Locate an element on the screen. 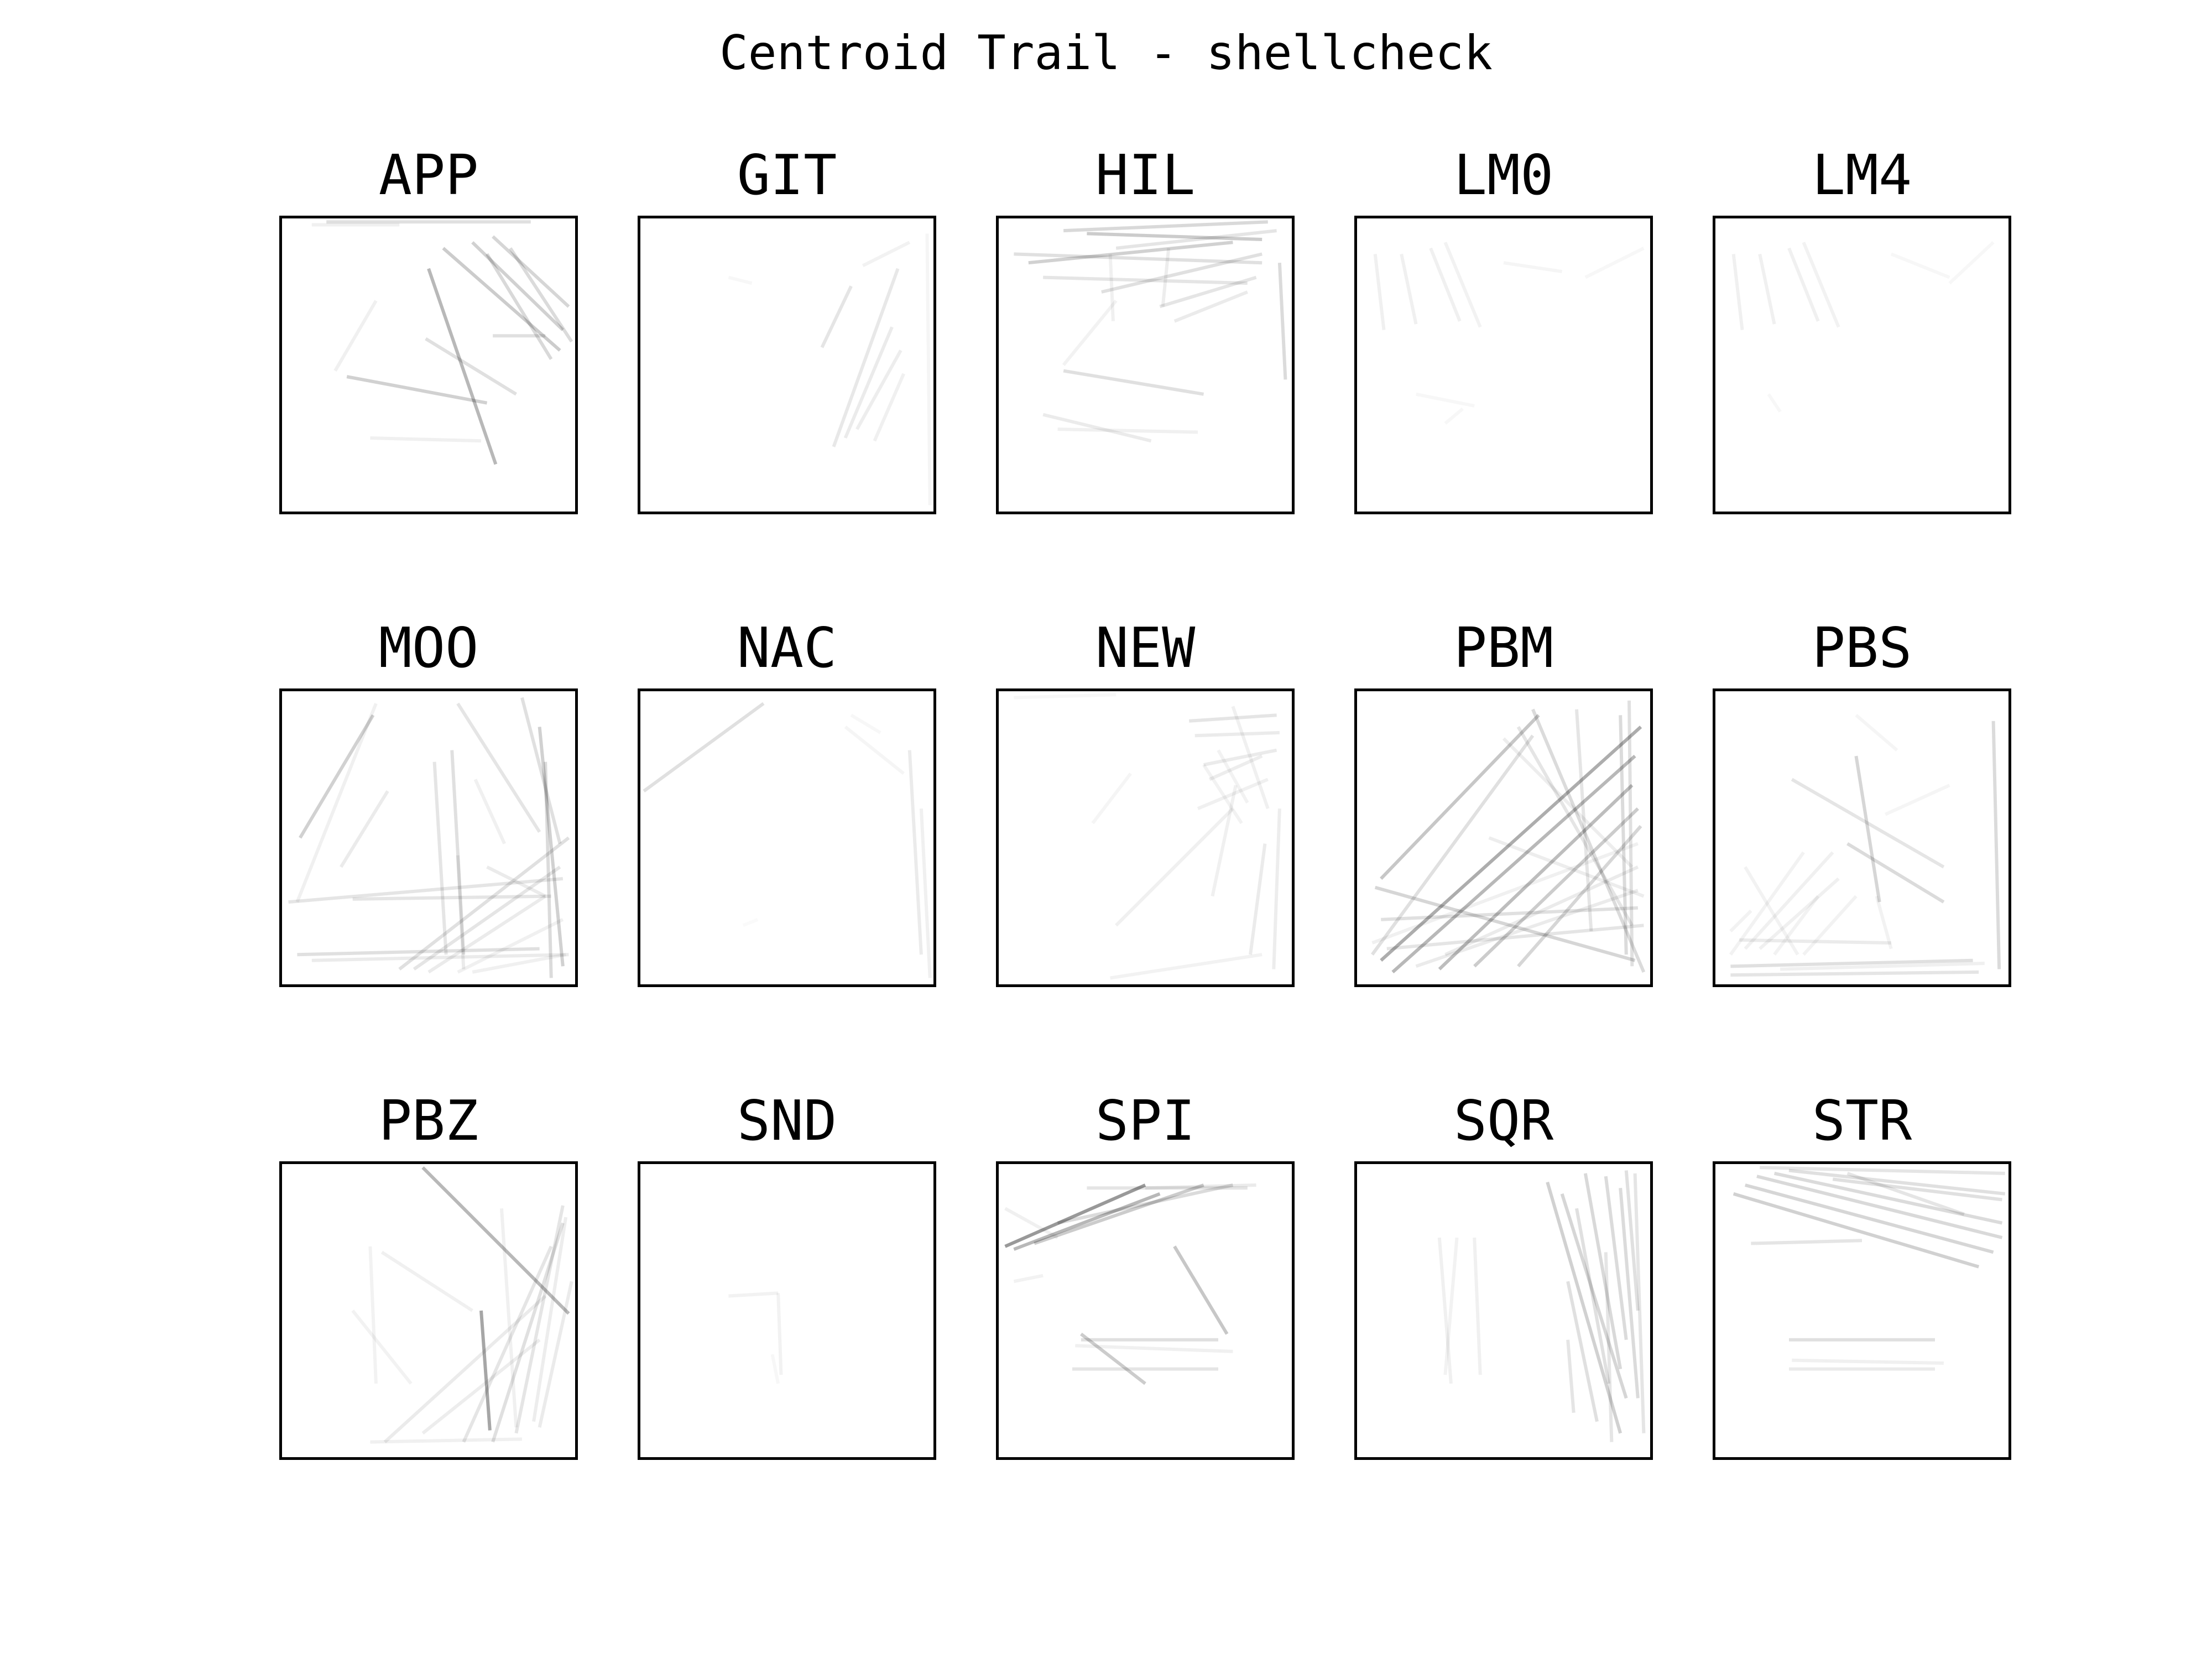 This screenshot has height=1659, width=2212. panel-title-moo: MOO is located at coordinates (429, 647).